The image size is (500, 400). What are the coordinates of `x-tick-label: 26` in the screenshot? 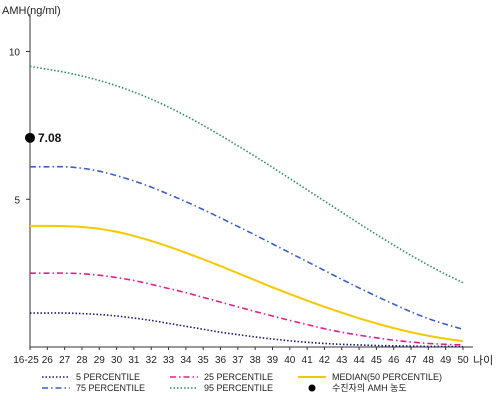 It's located at (48, 360).